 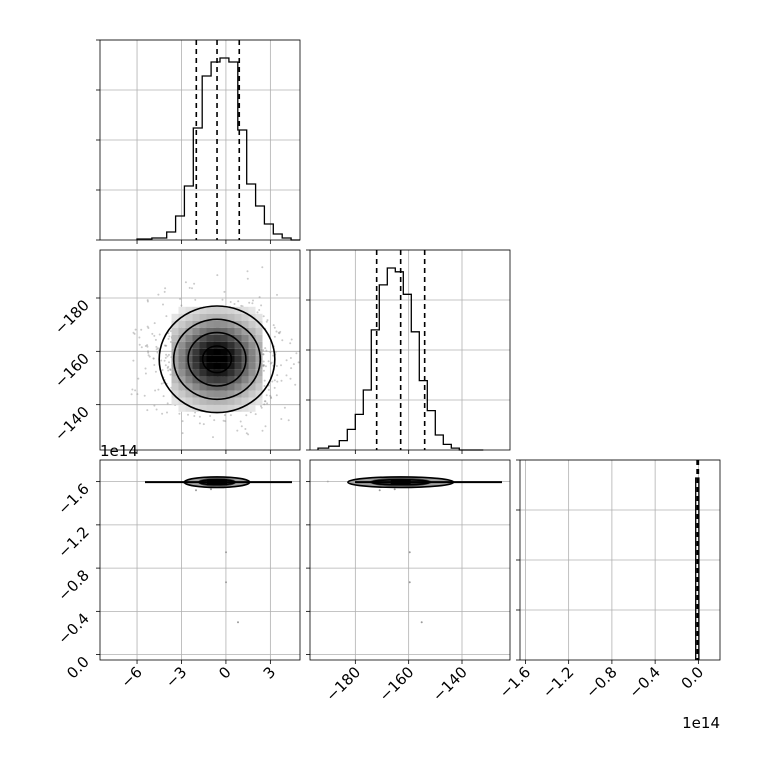 What do you see at coordinates (697, 560) in the screenshot?
I see `content-p22` at bounding box center [697, 560].